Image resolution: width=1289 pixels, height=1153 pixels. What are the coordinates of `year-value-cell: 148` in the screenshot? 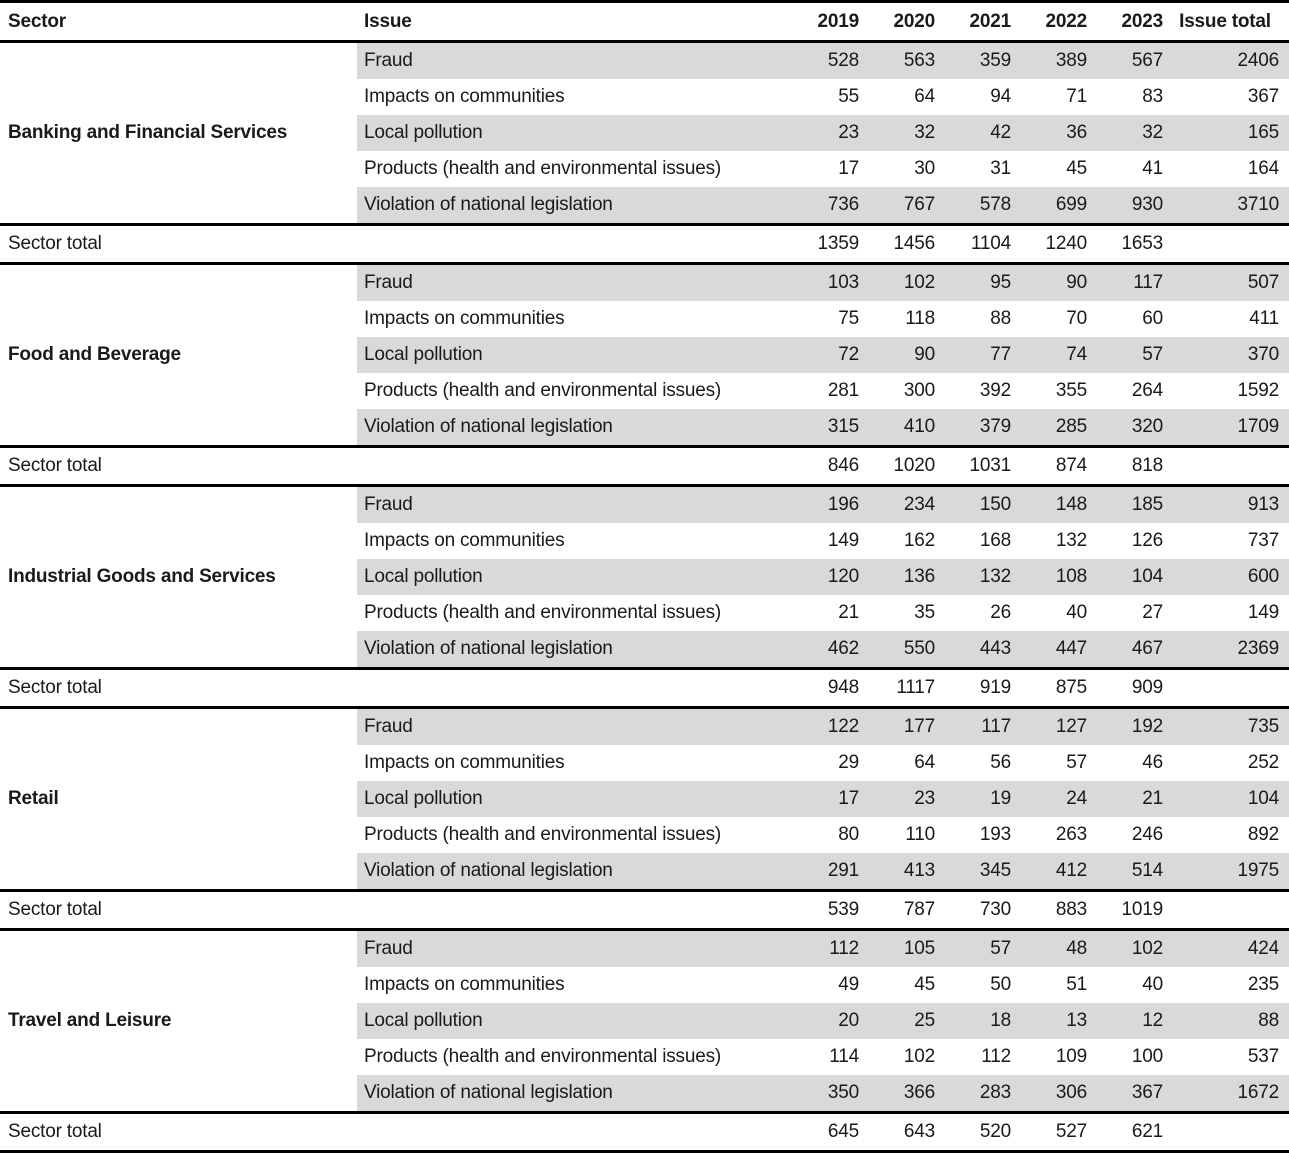 It's located at (1056, 504).